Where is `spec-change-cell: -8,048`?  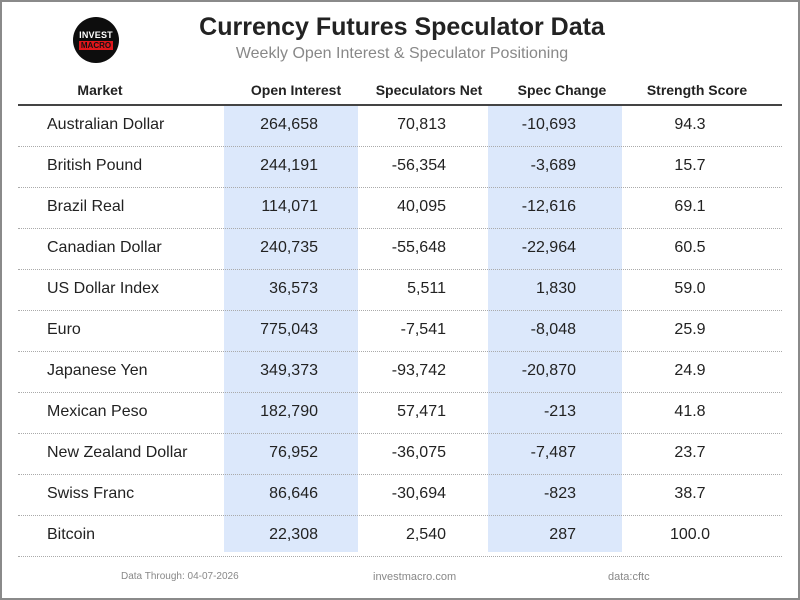
spec-change-cell: -8,048 is located at coordinates (553, 329).